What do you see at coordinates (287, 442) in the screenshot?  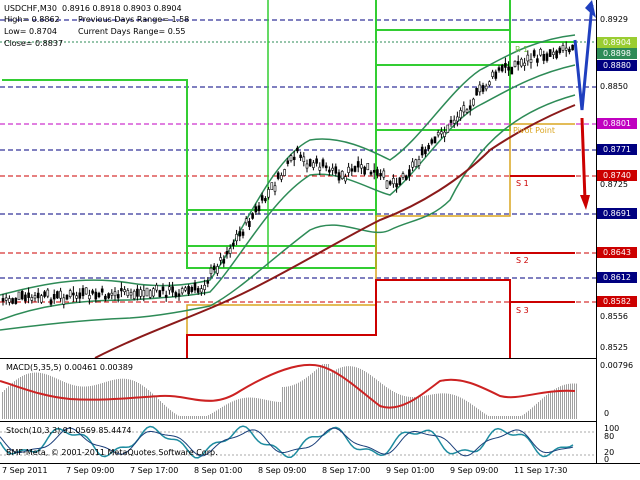 I see `stoch-signal-line` at bounding box center [287, 442].